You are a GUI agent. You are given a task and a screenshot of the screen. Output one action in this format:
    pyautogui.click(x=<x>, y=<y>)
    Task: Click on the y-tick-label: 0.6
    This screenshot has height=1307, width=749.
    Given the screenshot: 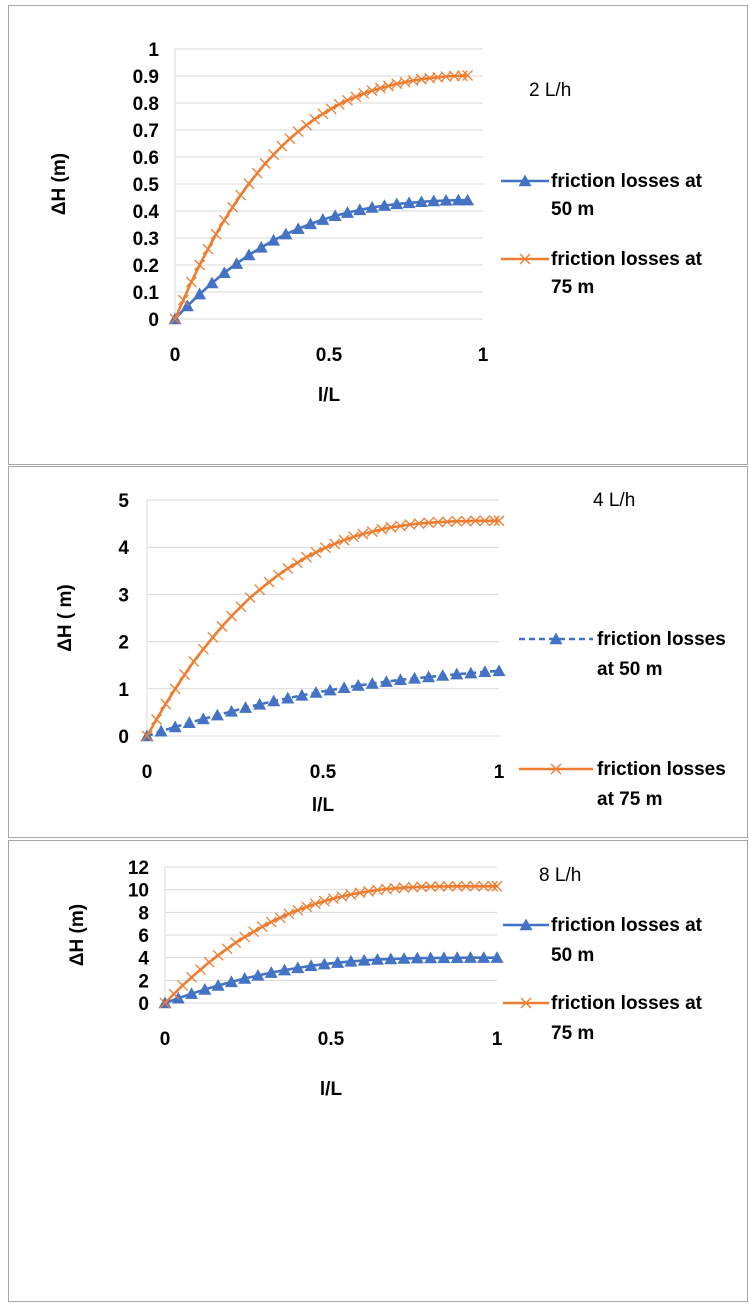 What is the action you would take?
    pyautogui.click(x=146, y=158)
    